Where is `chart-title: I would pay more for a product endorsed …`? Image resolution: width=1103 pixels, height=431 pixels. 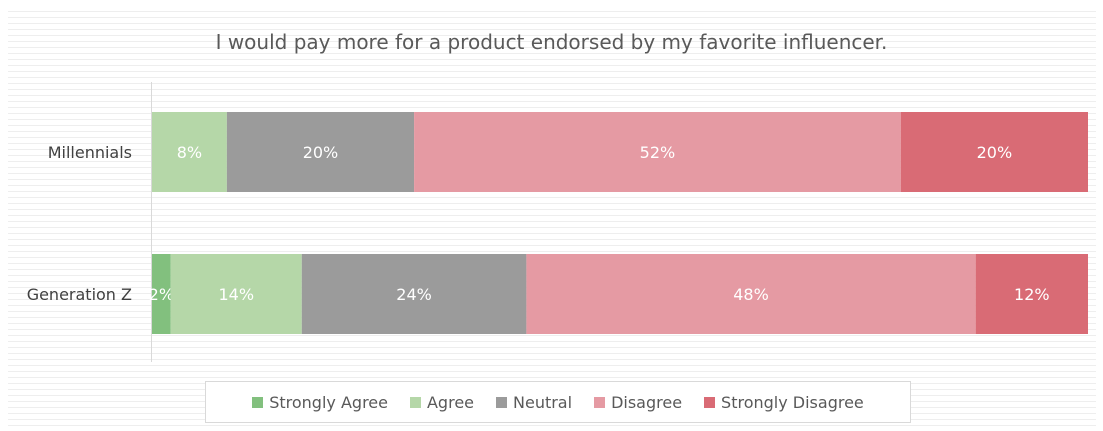 chart-title: I would pay more for a product endorsed … is located at coordinates (551, 42).